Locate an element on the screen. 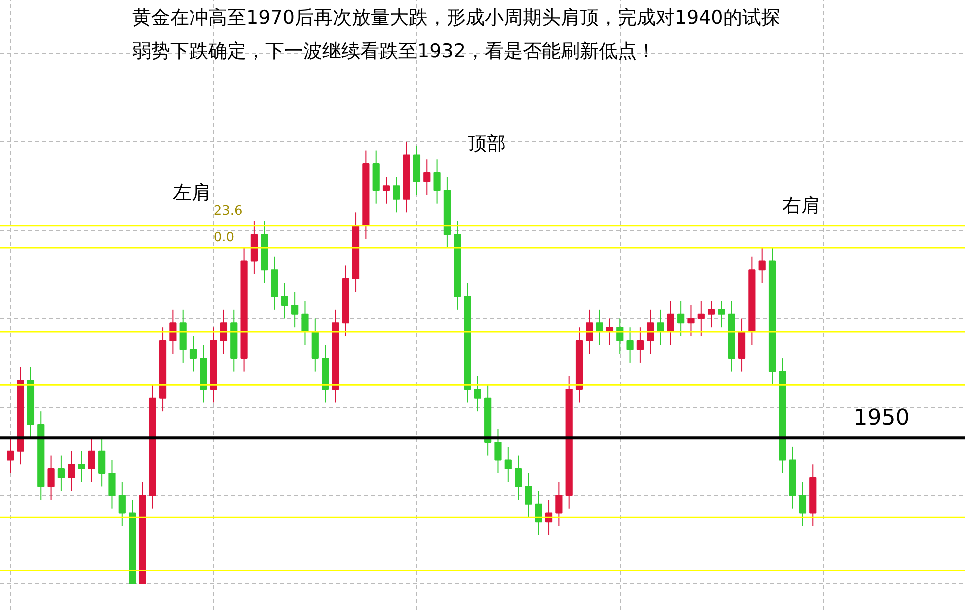 This screenshot has height=610, width=965. text: 1950 is located at coordinates (882, 418).